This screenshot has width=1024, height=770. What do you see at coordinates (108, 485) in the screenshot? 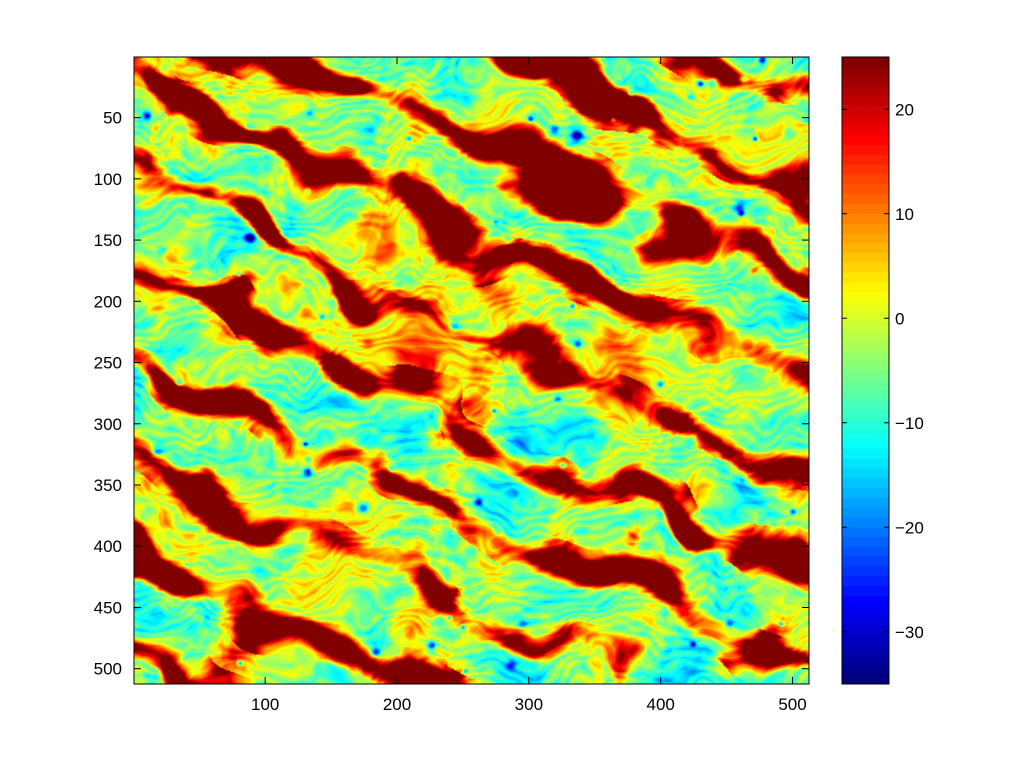
I see `y-tick-label: 350` at bounding box center [108, 485].